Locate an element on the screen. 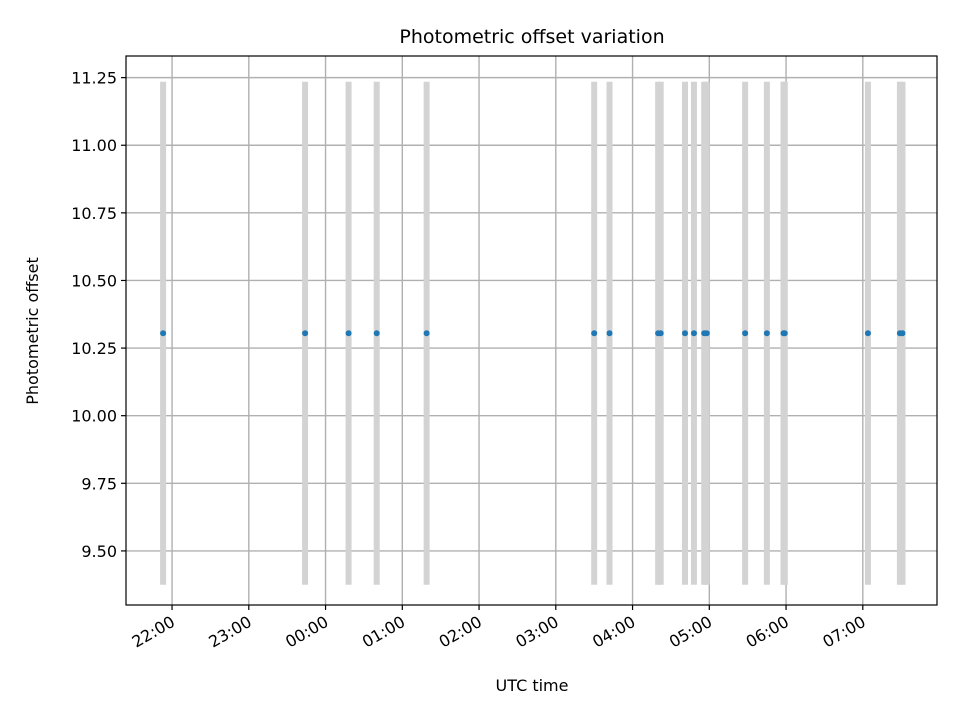 The height and width of the screenshot is (720, 960). x-tick-label: 03:00 is located at coordinates (536, 632).